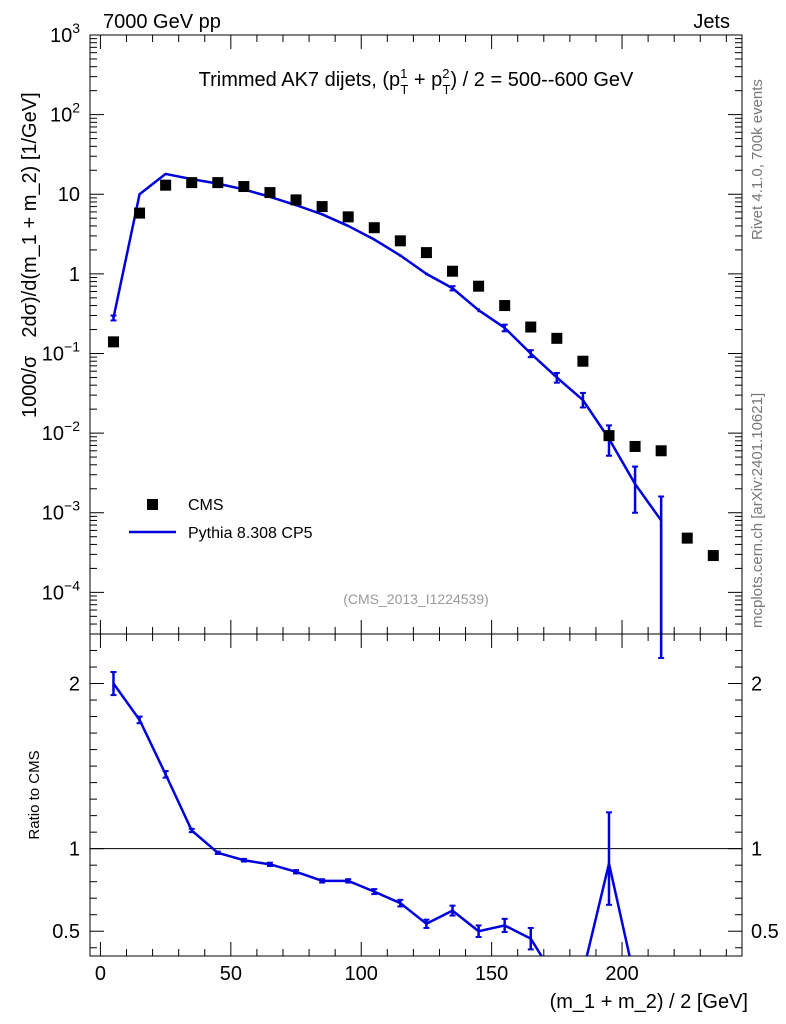 This screenshot has width=786, height=1024. Describe the element at coordinates (765, 932) in the screenshot. I see `y-tick-label-right: 0.5` at that location.